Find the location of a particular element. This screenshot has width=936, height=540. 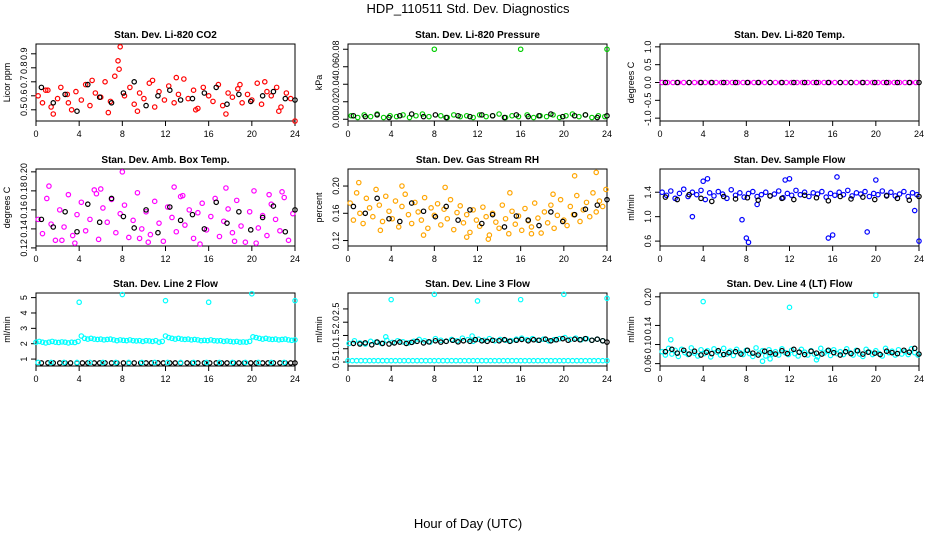

y-tick-label: 0.06 is located at coordinates (336, 67).